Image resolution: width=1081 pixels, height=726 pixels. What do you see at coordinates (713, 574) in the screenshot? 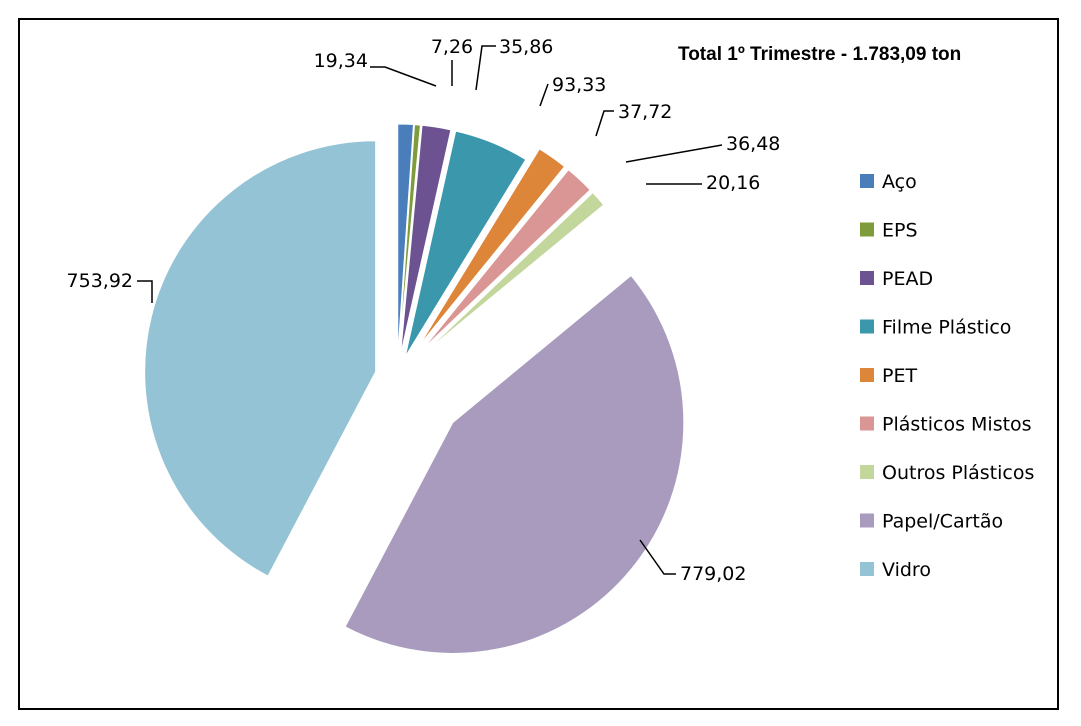
I see `data-label-papel-cartao: 779,02` at bounding box center [713, 574].